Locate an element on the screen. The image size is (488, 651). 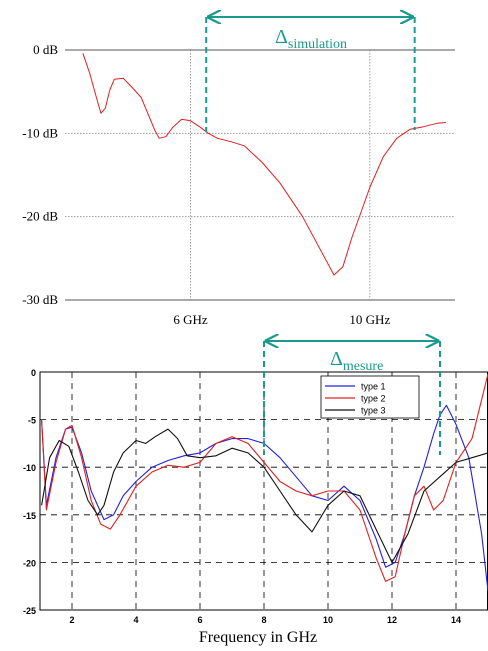
measurement-x-tick-label: 10 is located at coordinates (328, 620).